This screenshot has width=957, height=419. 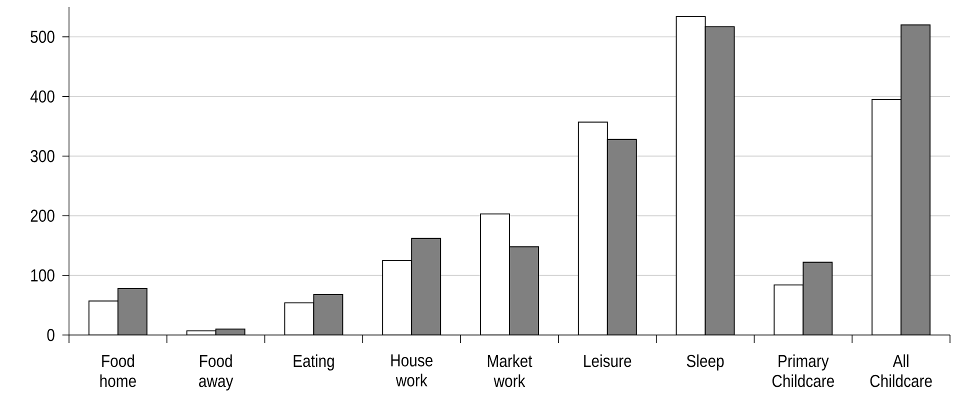 I want to click on x-tick-label: Eating, so click(x=314, y=362).